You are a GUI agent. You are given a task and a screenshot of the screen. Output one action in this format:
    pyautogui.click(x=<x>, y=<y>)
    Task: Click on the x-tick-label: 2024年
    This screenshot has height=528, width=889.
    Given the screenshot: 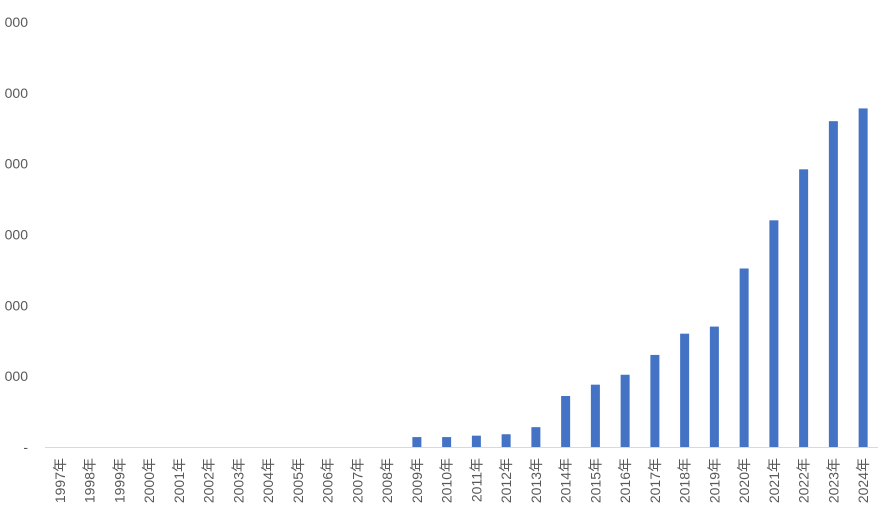 What is the action you would take?
    pyautogui.click(x=863, y=480)
    